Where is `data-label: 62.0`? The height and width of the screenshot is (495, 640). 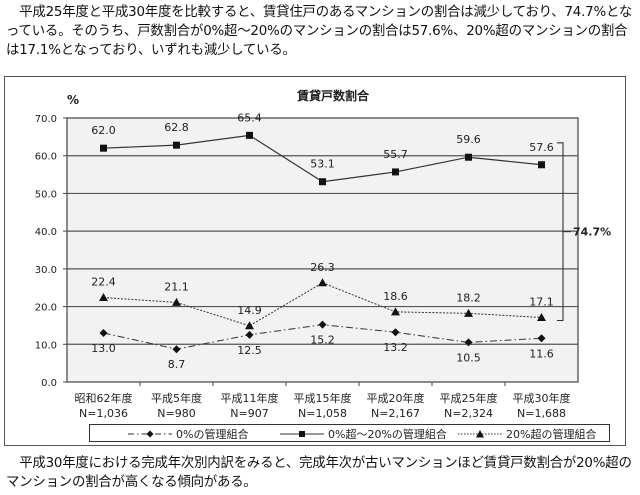 data-label: 62.0 is located at coordinates (103, 130).